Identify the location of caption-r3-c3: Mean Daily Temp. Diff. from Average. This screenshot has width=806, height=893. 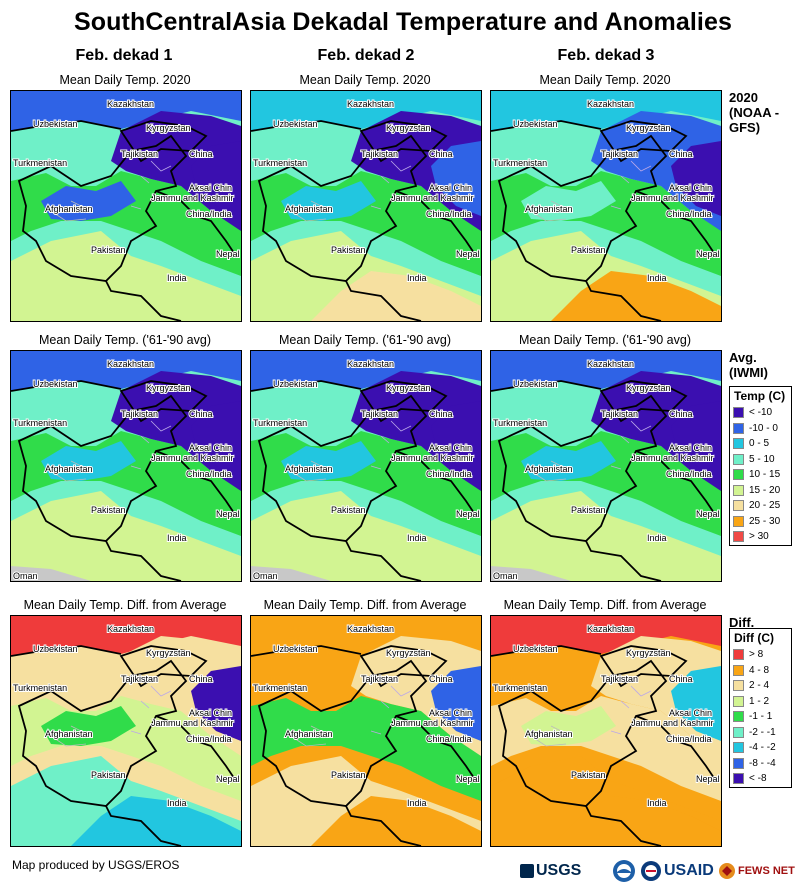
(605, 605).